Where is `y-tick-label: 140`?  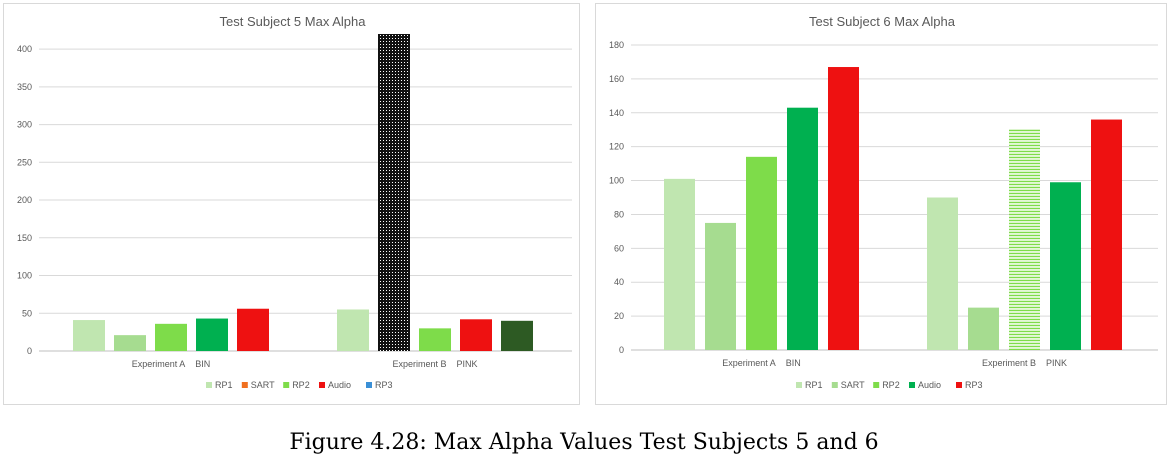
y-tick-label: 140 is located at coordinates (616, 113).